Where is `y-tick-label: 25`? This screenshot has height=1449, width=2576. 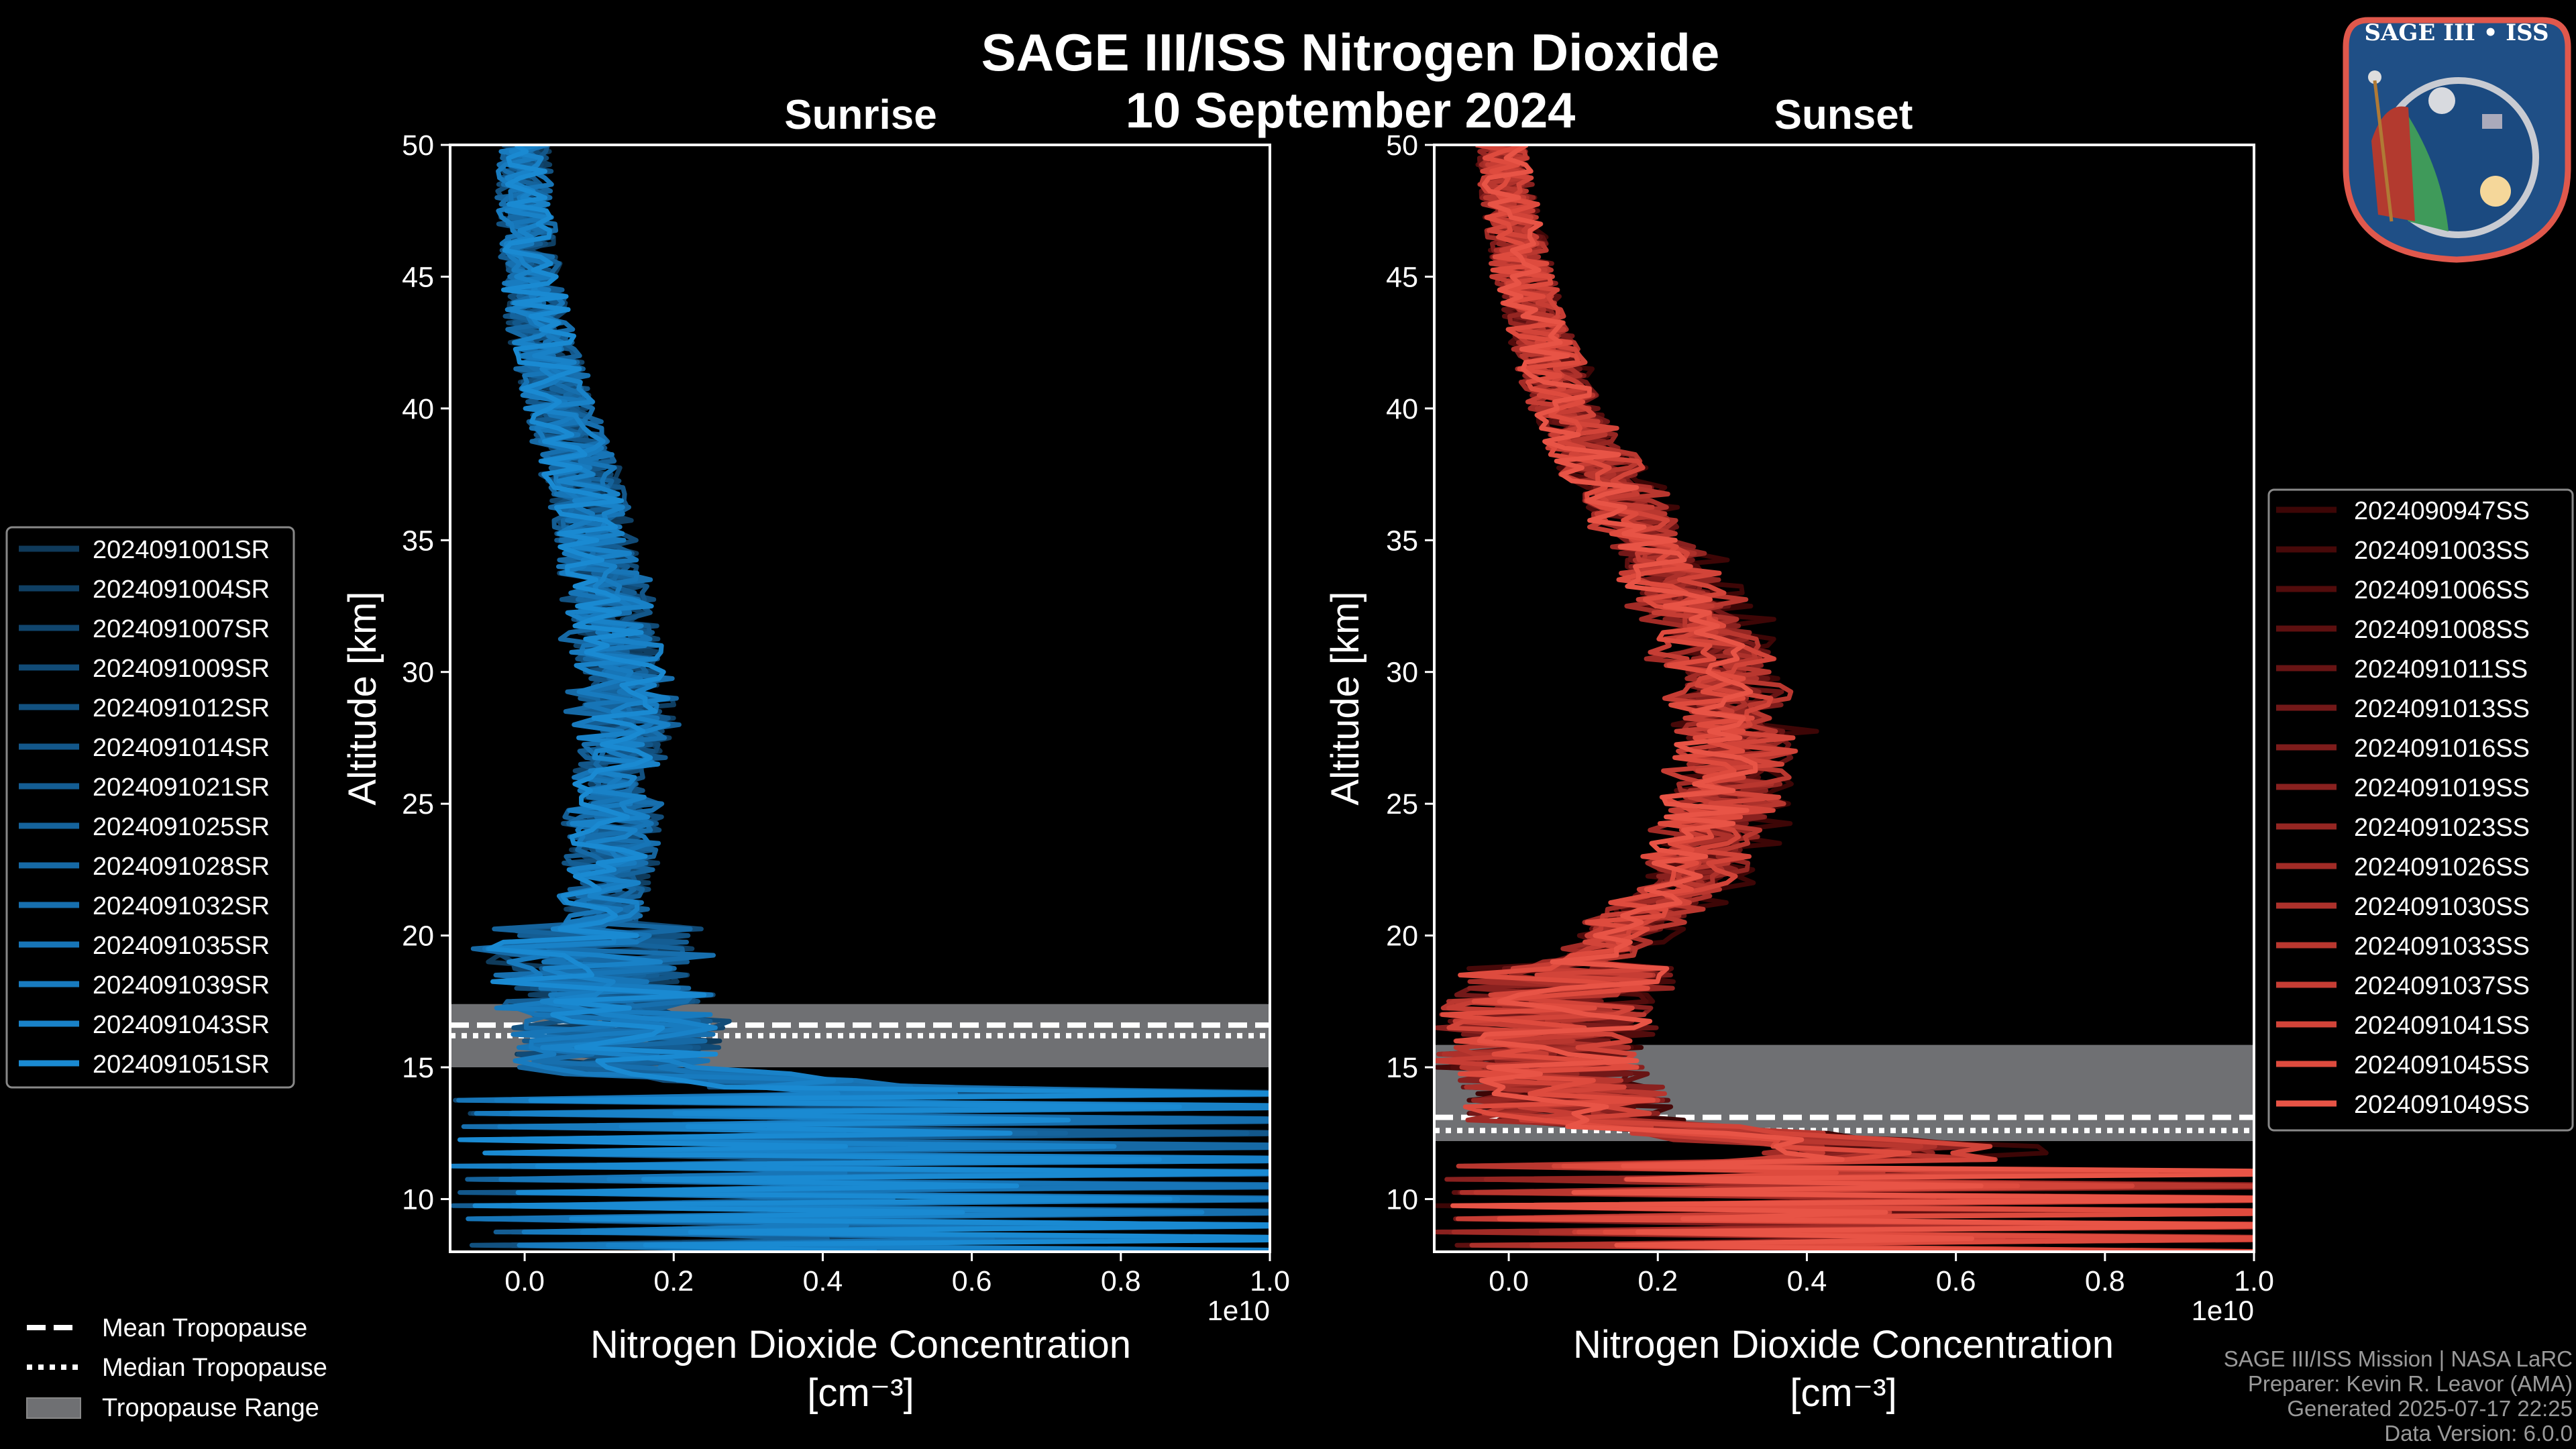
y-tick-label: 25 is located at coordinates (418, 804).